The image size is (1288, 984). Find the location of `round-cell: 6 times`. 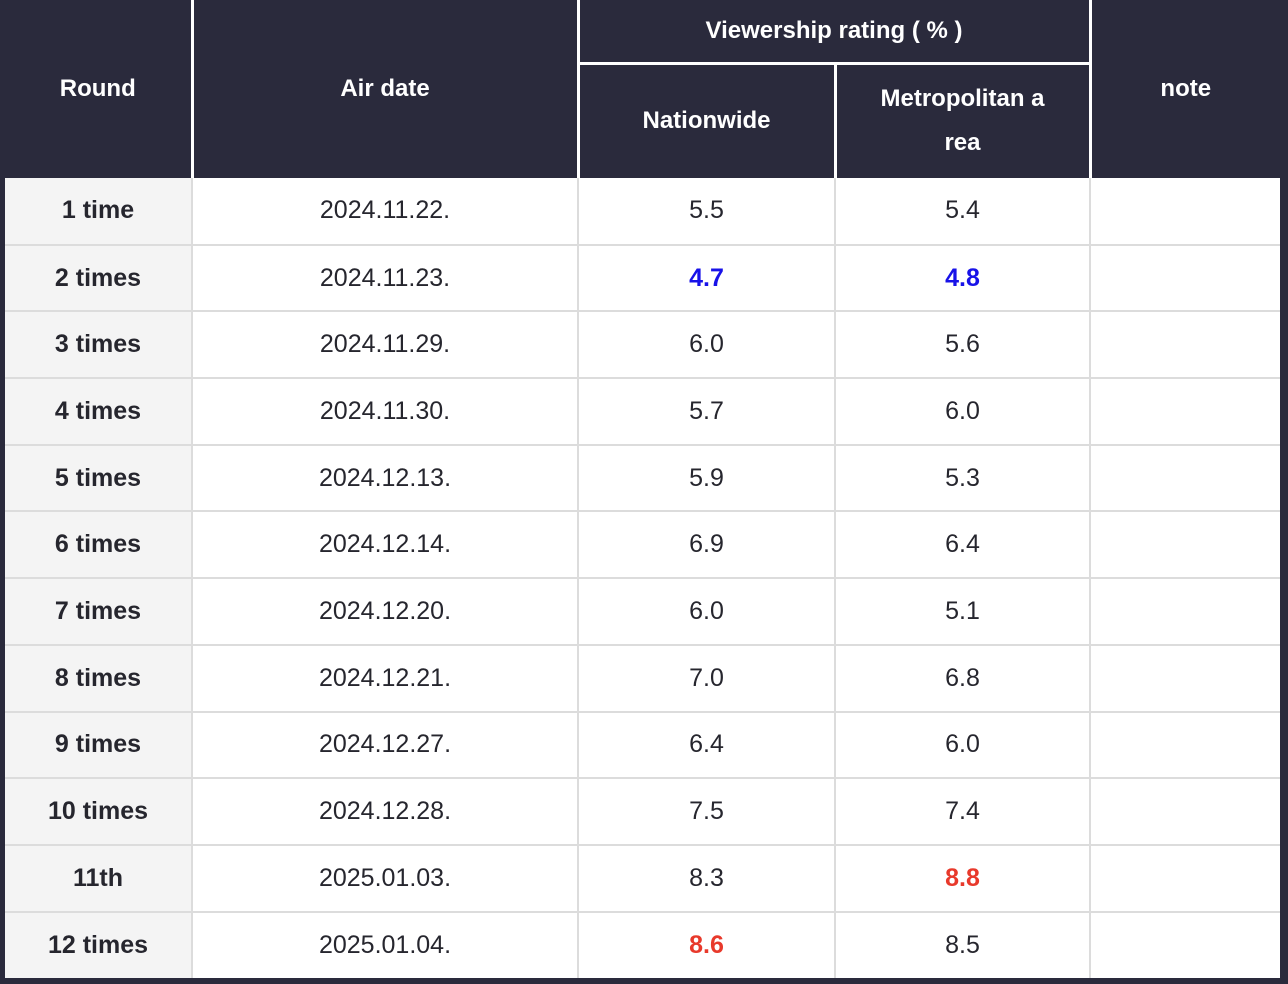

round-cell: 6 times is located at coordinates (99, 545).